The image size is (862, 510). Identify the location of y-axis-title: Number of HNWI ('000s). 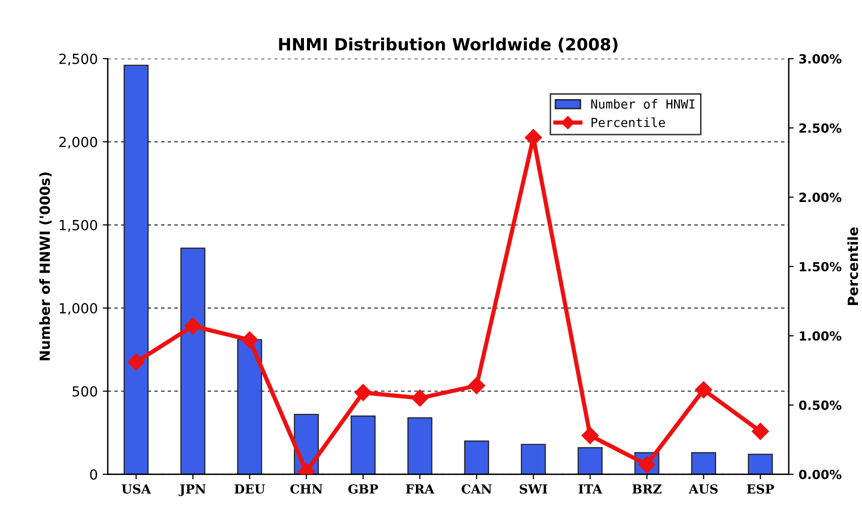
(45, 266).